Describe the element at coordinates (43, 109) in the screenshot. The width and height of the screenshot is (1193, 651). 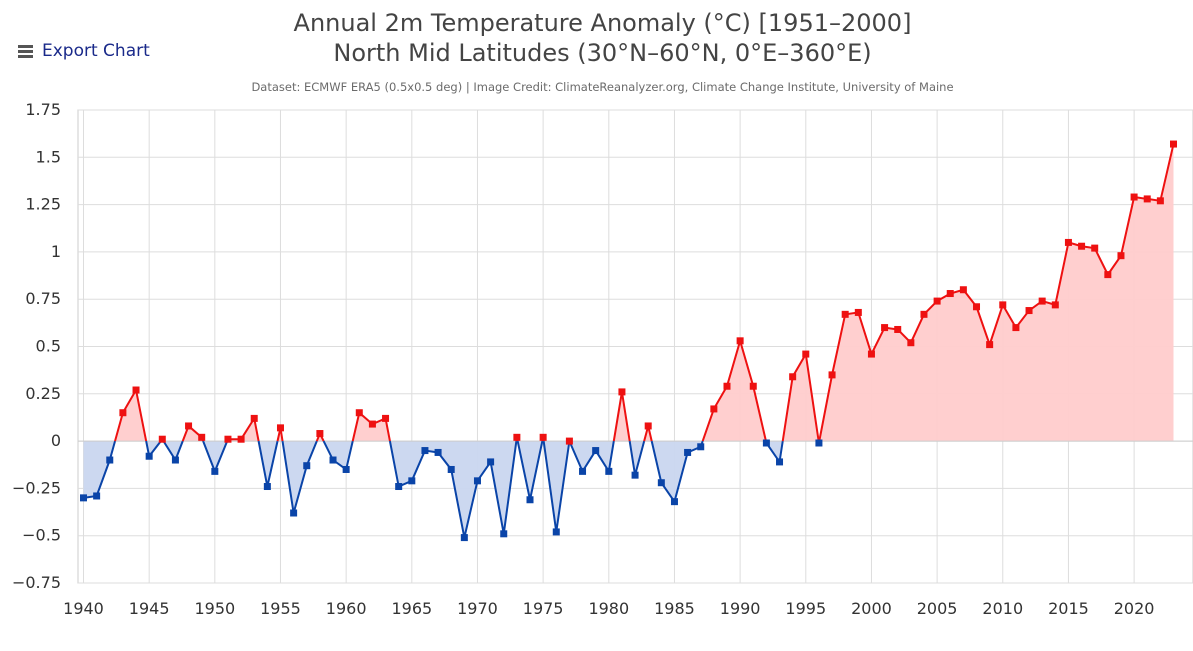
I see `y-tick-label: 1.75` at that location.